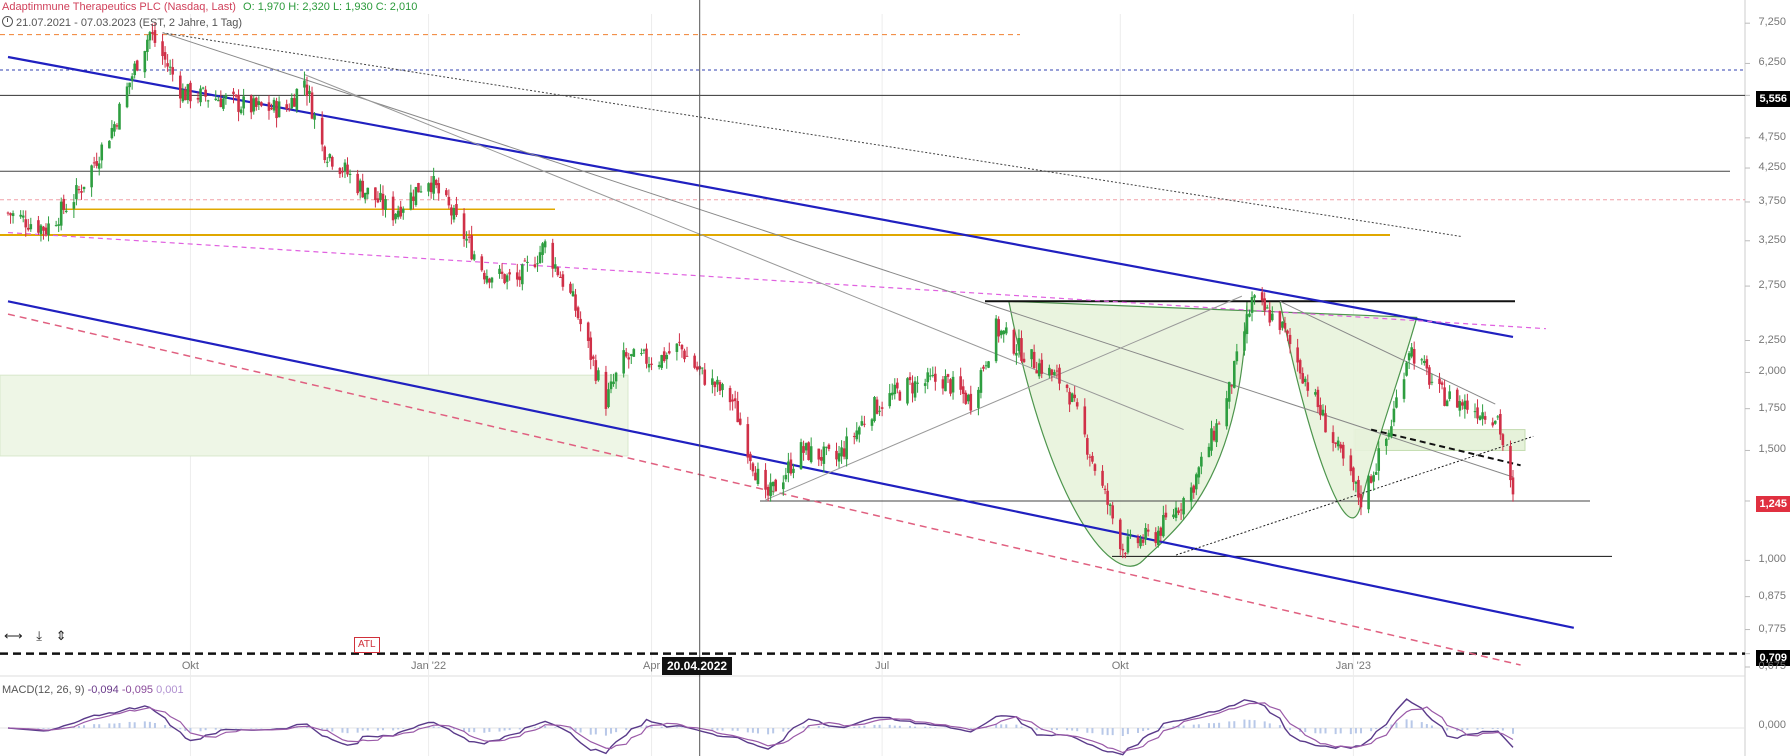 This screenshot has height=756, width=1790. What do you see at coordinates (1772, 167) in the screenshot?
I see `y-tick-label: 4,250` at bounding box center [1772, 167].